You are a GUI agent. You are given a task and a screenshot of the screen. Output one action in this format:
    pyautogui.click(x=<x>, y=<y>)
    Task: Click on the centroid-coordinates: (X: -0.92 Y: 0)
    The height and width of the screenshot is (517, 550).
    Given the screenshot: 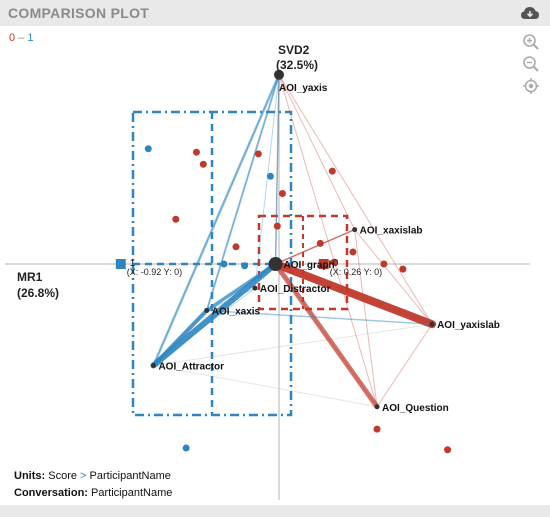 What is the action you would take?
    pyautogui.click(x=154, y=272)
    